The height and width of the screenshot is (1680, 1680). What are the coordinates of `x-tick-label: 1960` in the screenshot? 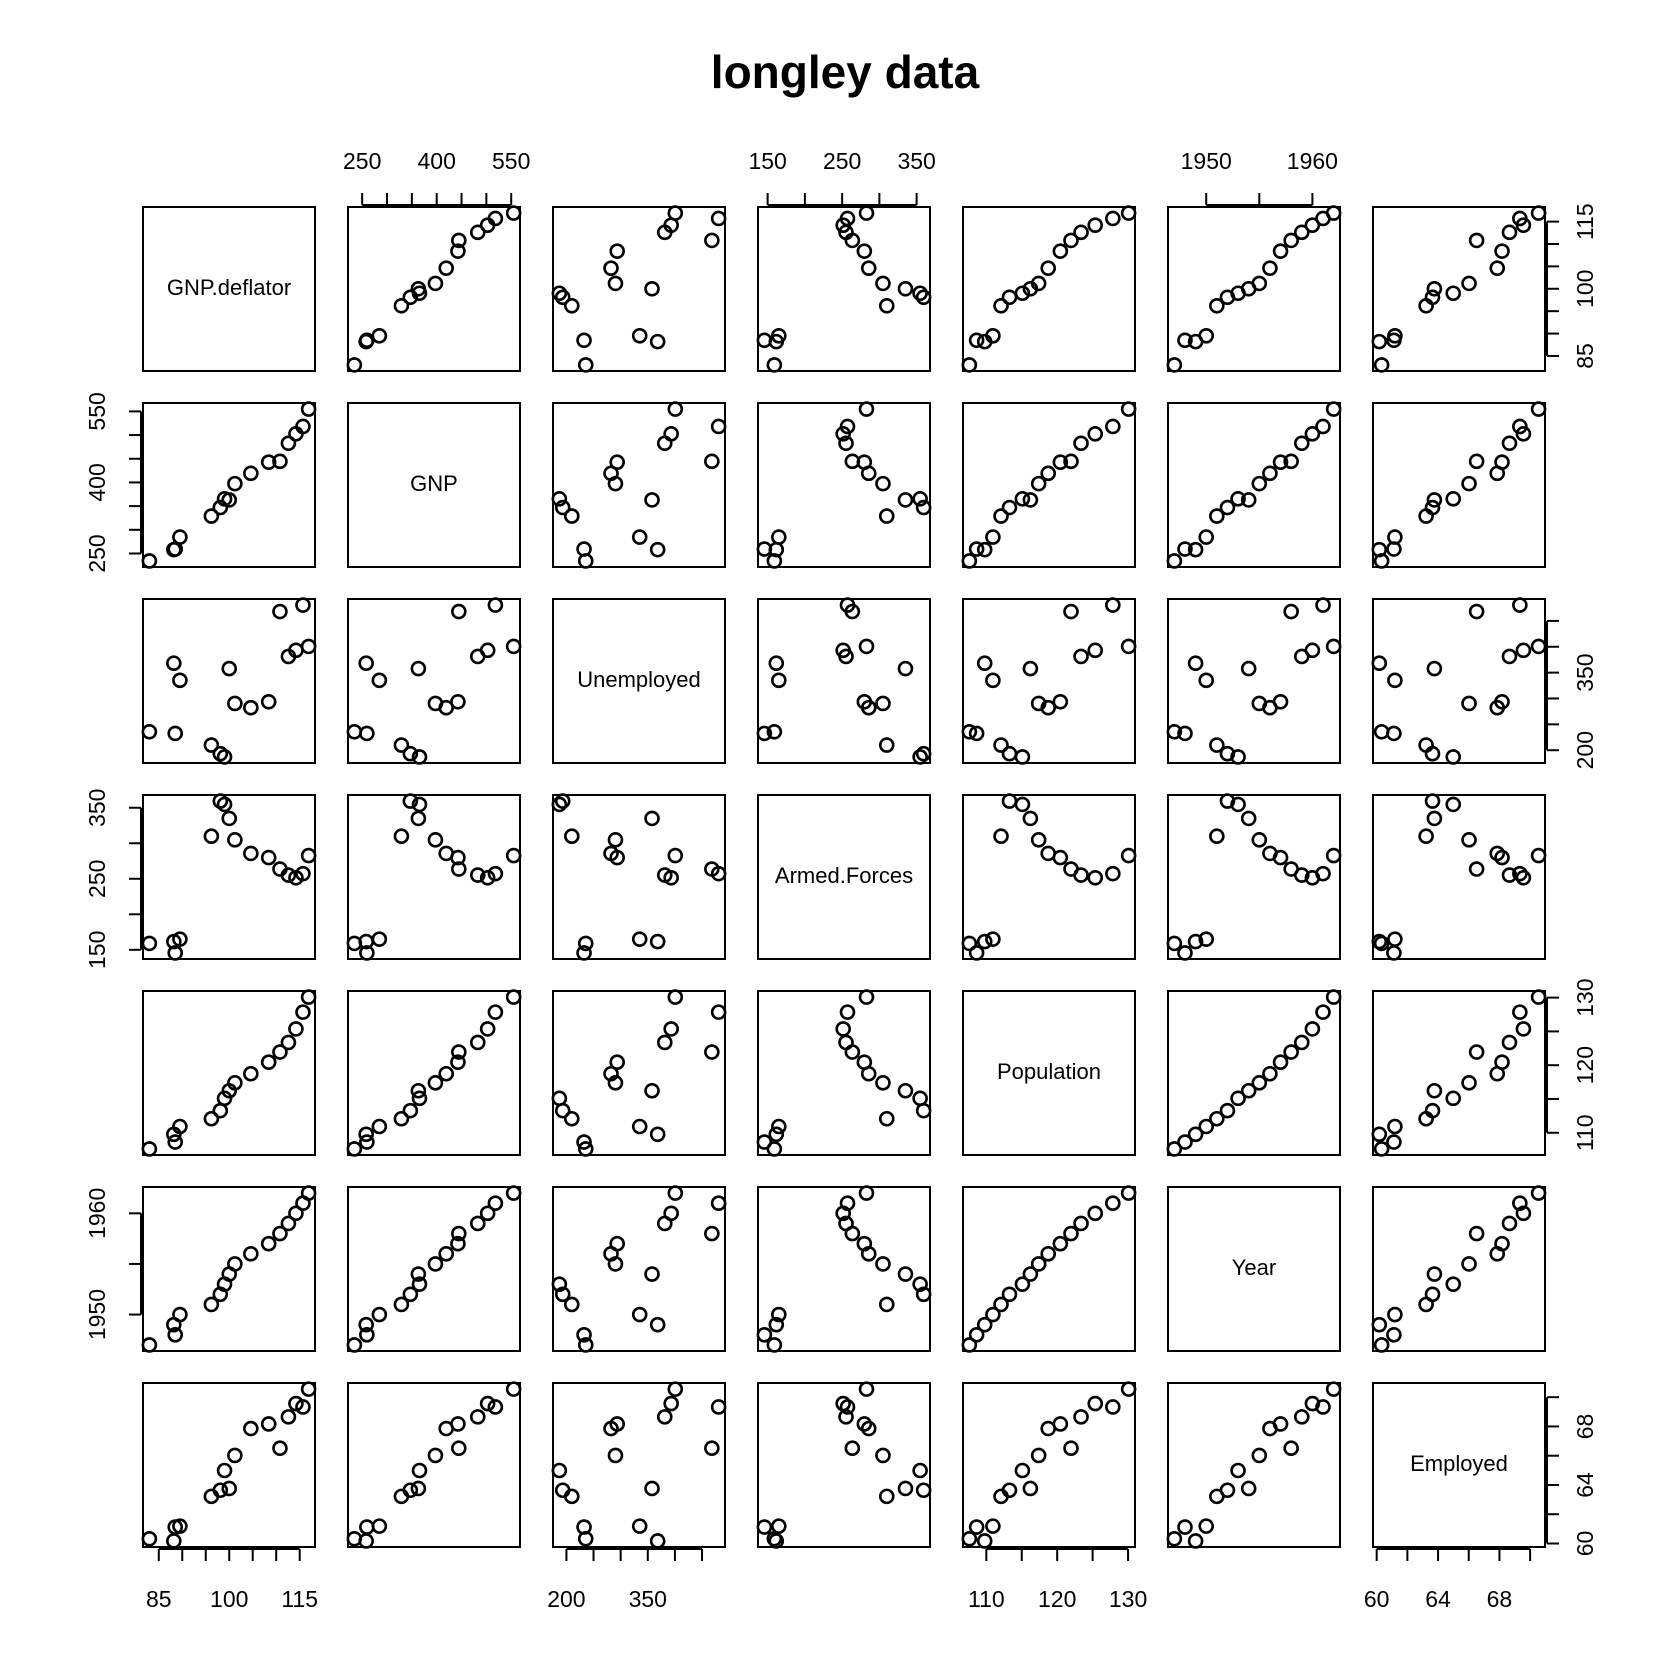 It's located at (1312, 161).